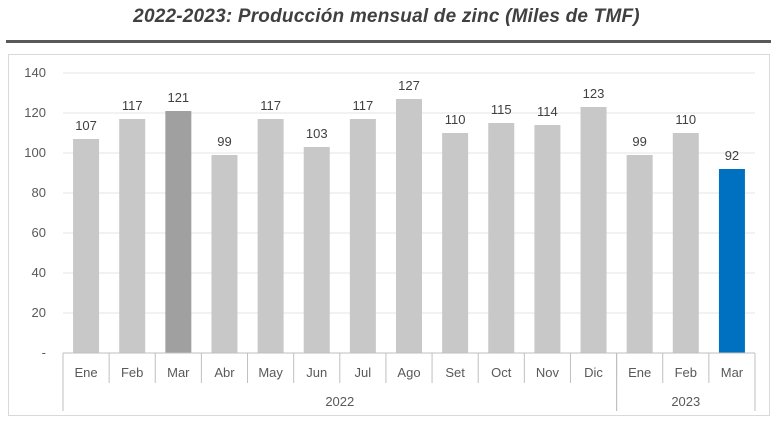 The image size is (773, 426). What do you see at coordinates (224, 372) in the screenshot?
I see `x-category-label: Abr` at bounding box center [224, 372].